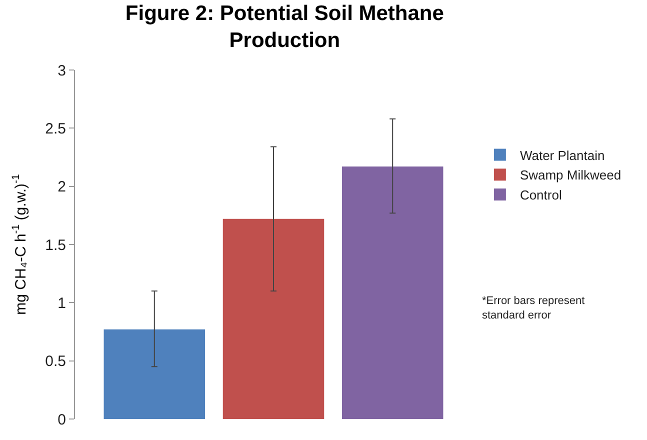 The image size is (647, 440). What do you see at coordinates (62, 71) in the screenshot?
I see `y-tick-label: 3` at bounding box center [62, 71].